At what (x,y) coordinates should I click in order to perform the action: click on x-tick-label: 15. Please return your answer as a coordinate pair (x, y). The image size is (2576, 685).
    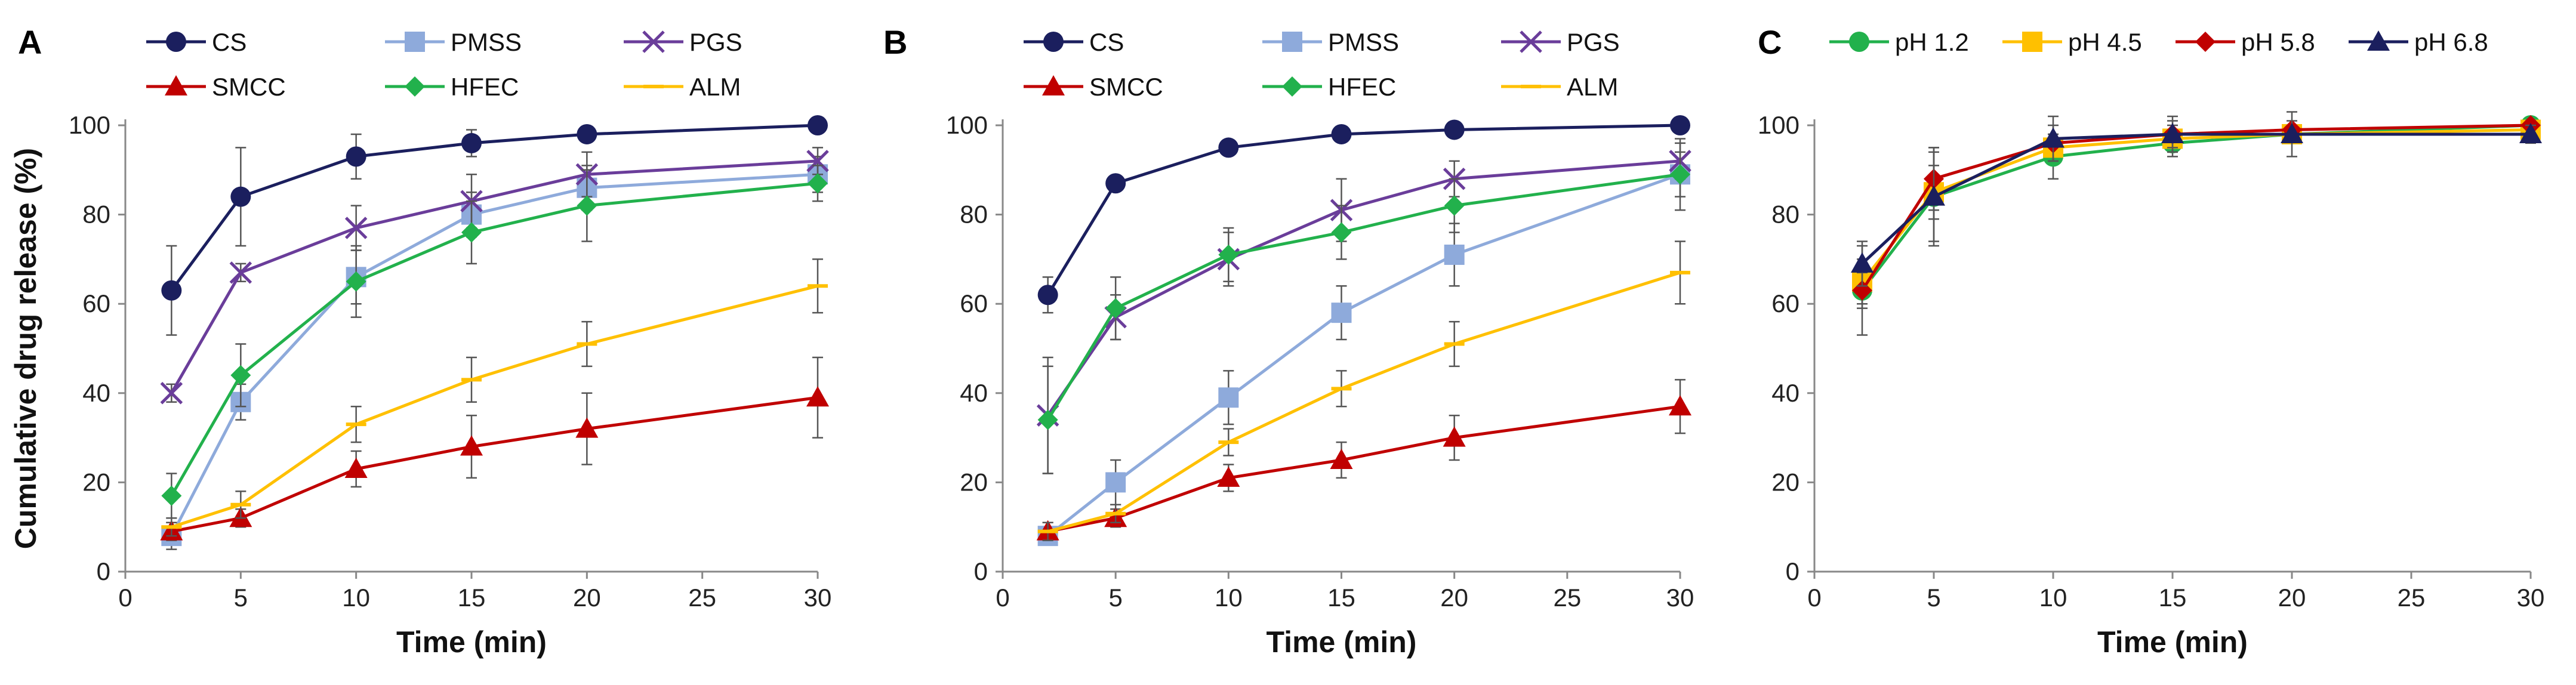
    Looking at the image, I should click on (2173, 598).